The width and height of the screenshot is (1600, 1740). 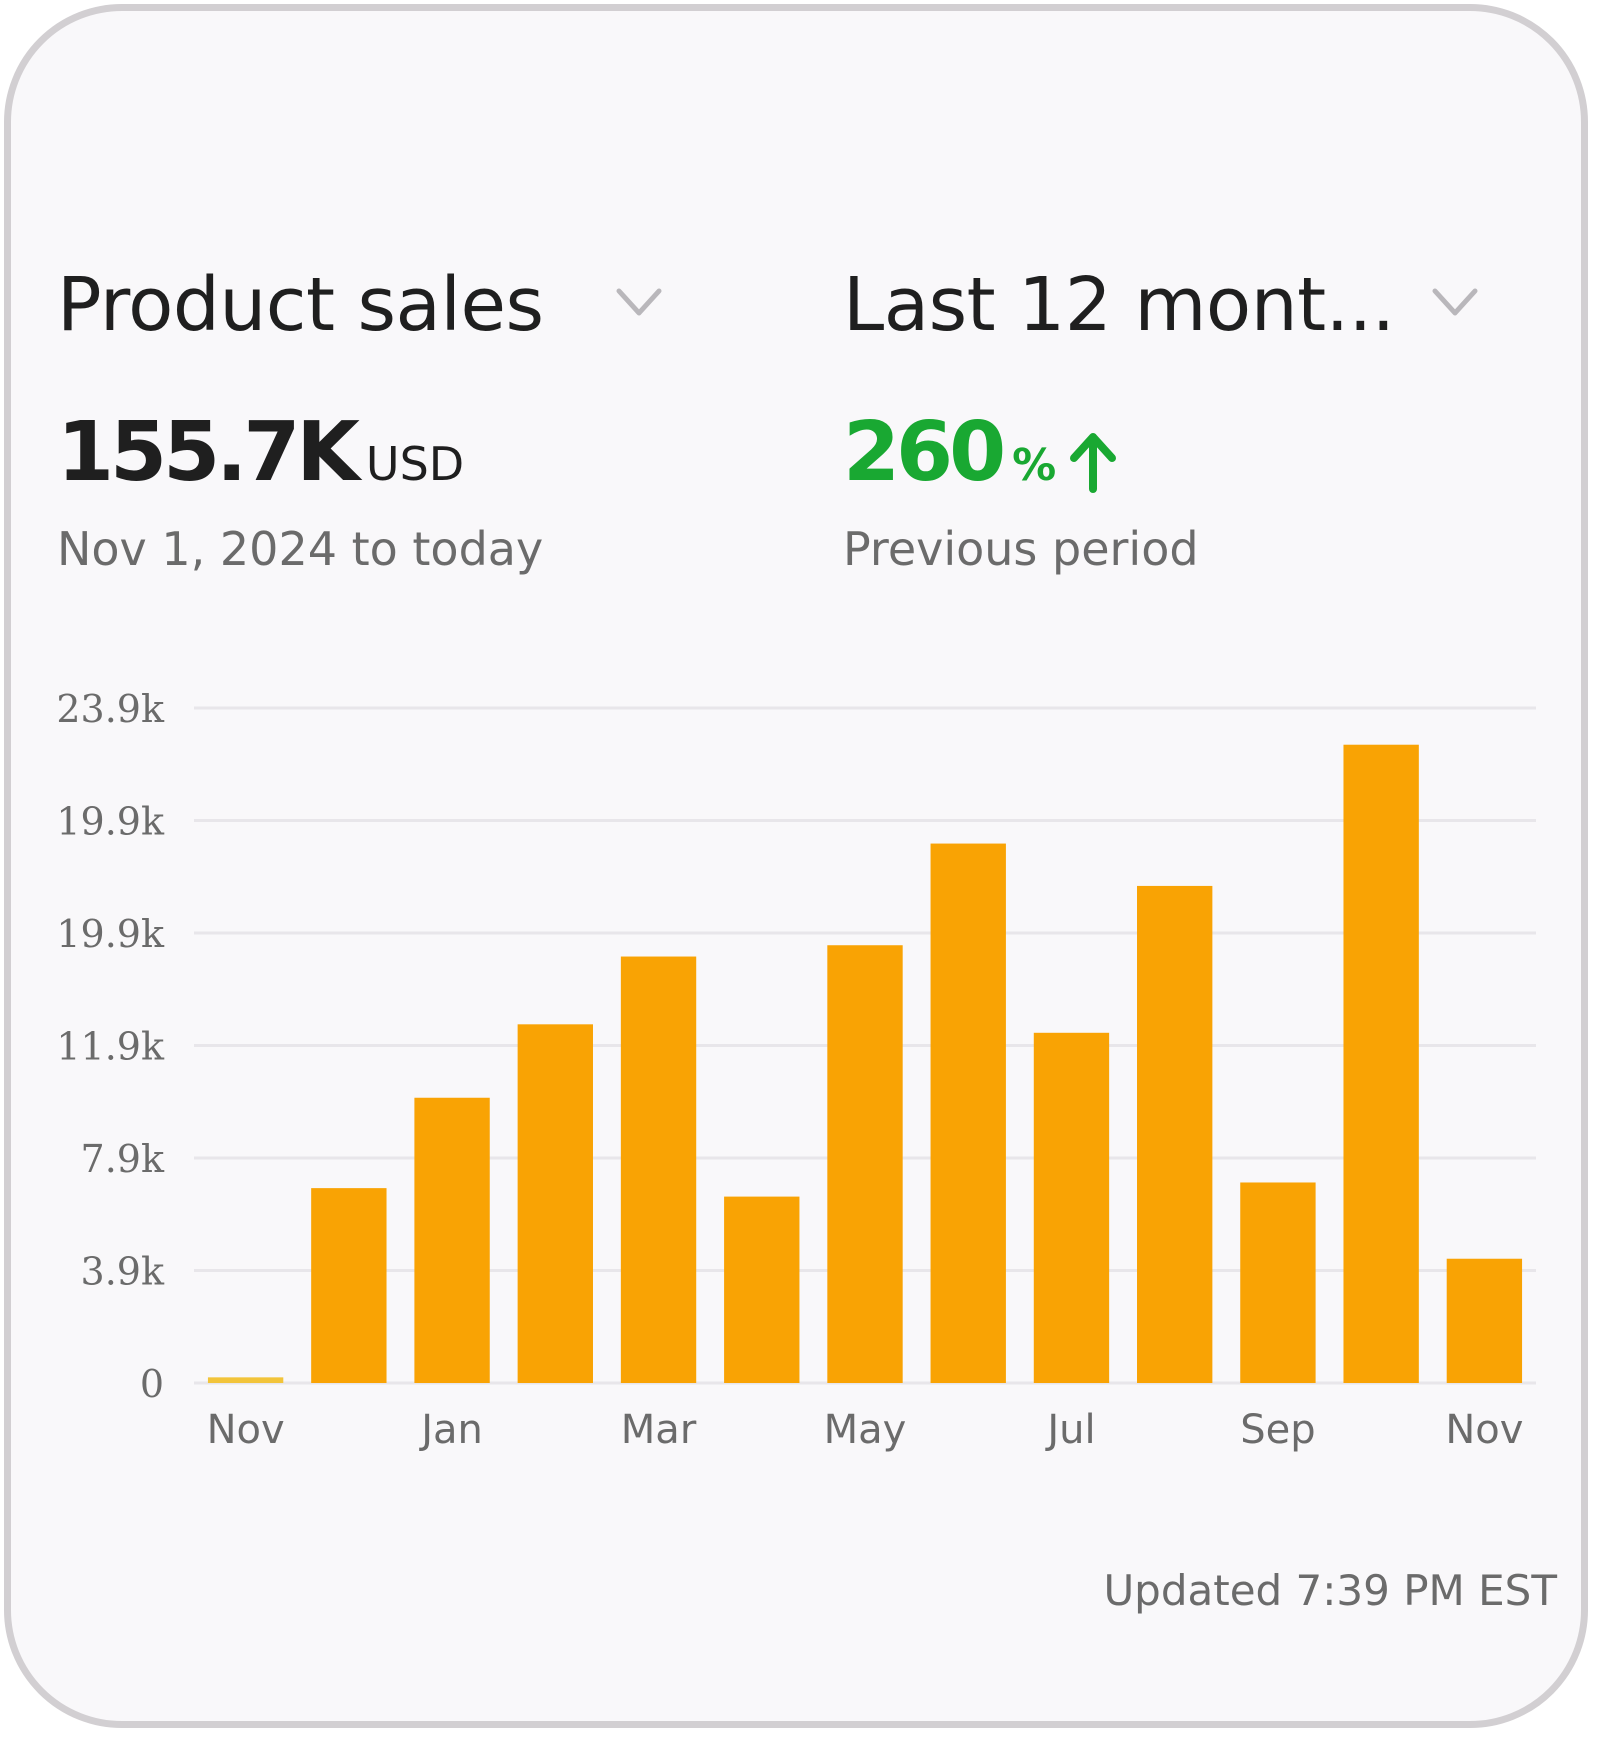 I want to click on total-sales: 155.7K USD, so click(x=260, y=453).